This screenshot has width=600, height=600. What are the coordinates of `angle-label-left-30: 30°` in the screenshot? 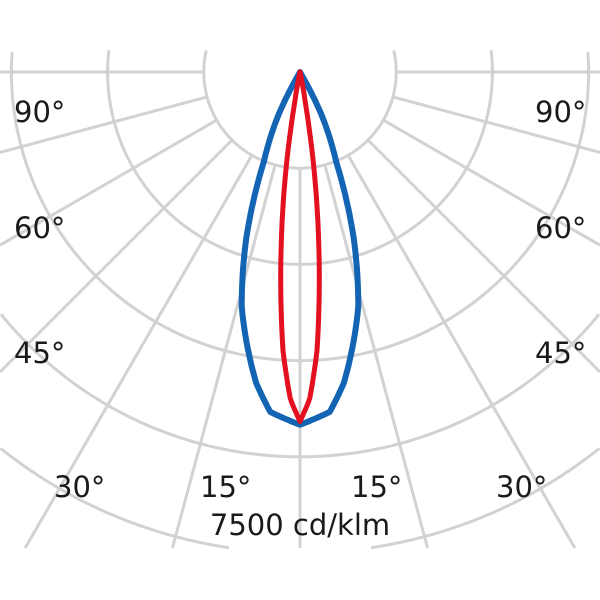 It's located at (79, 487).